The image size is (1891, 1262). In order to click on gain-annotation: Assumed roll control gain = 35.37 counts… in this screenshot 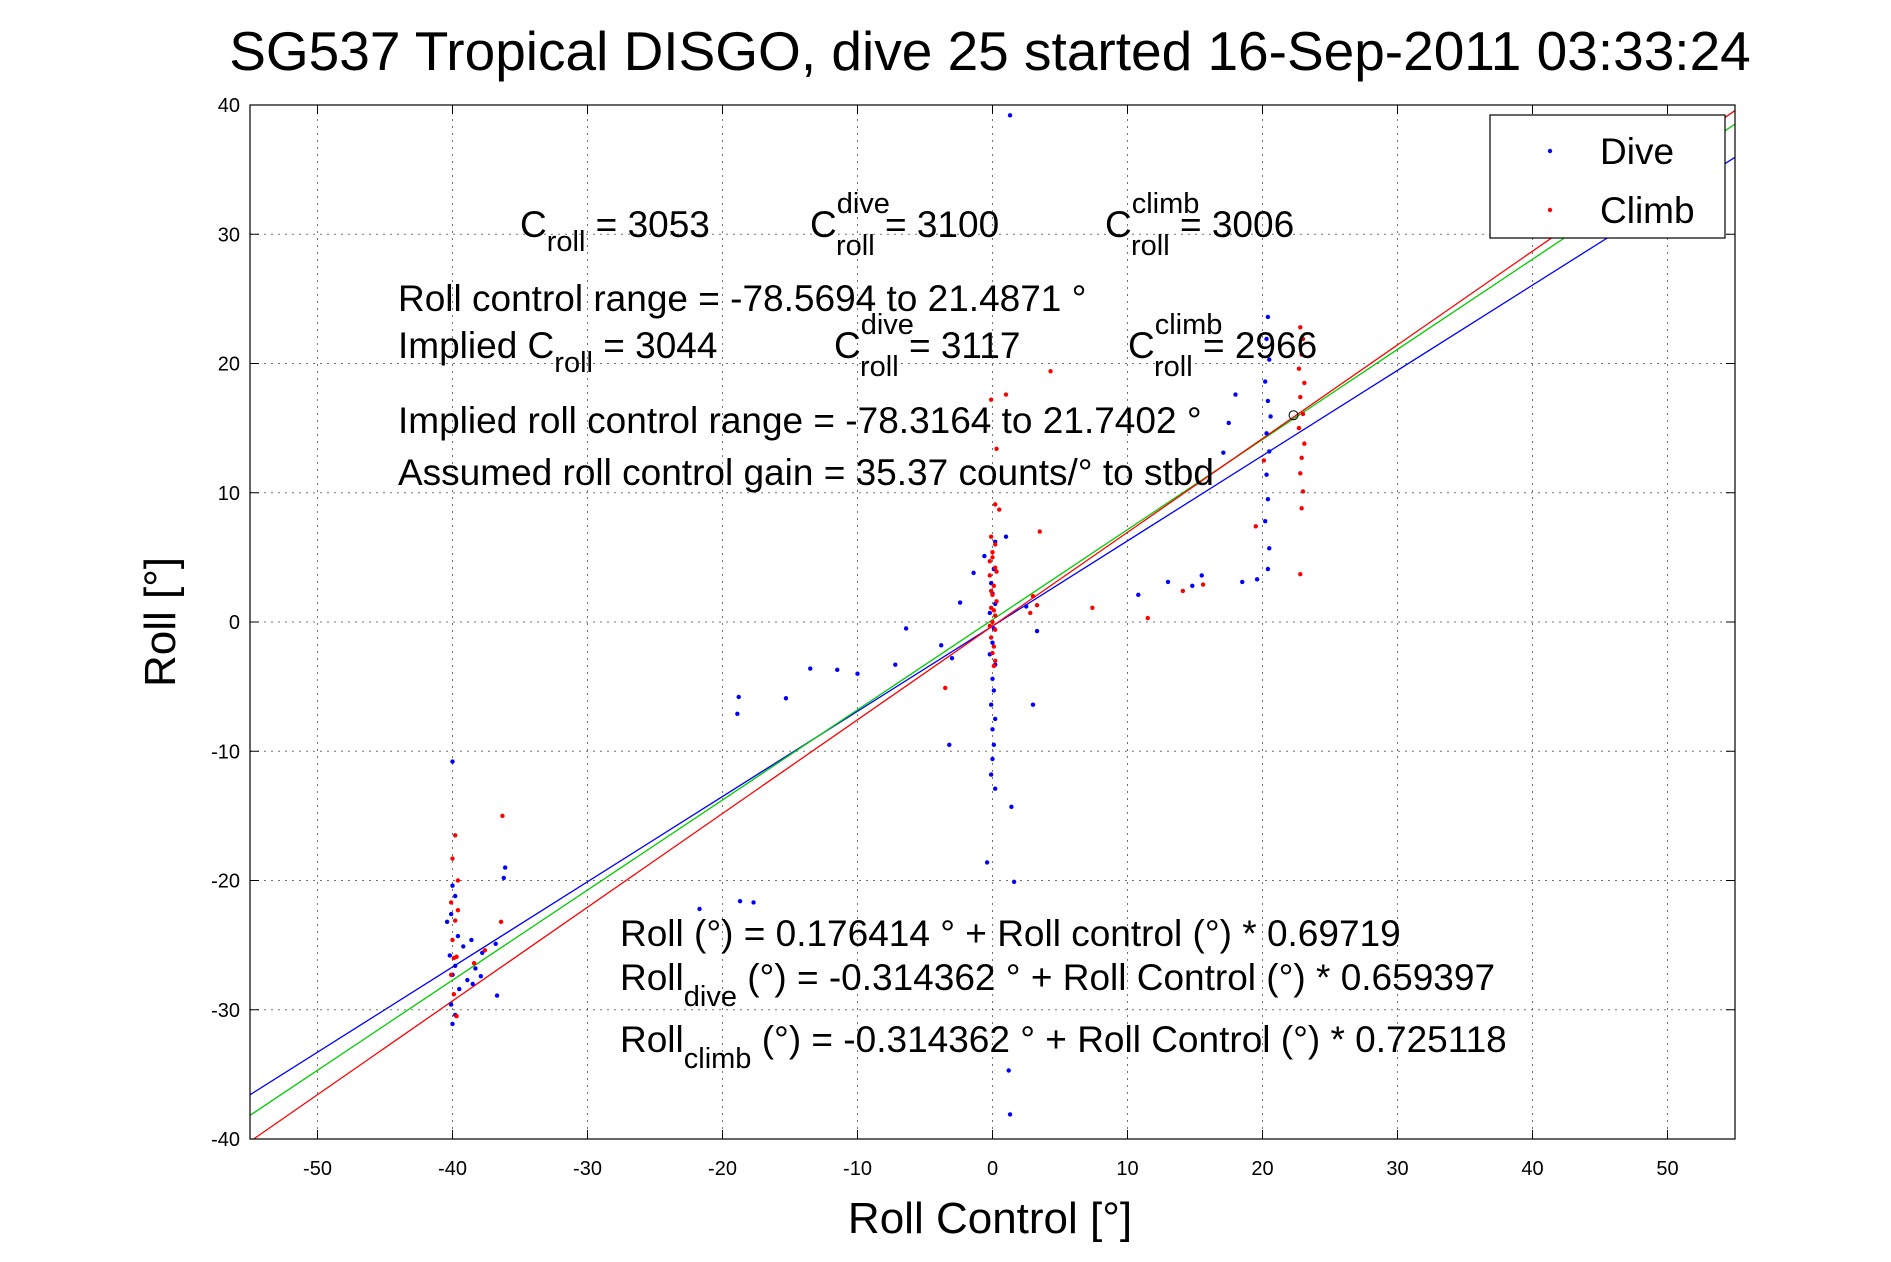, I will do `click(806, 472)`.